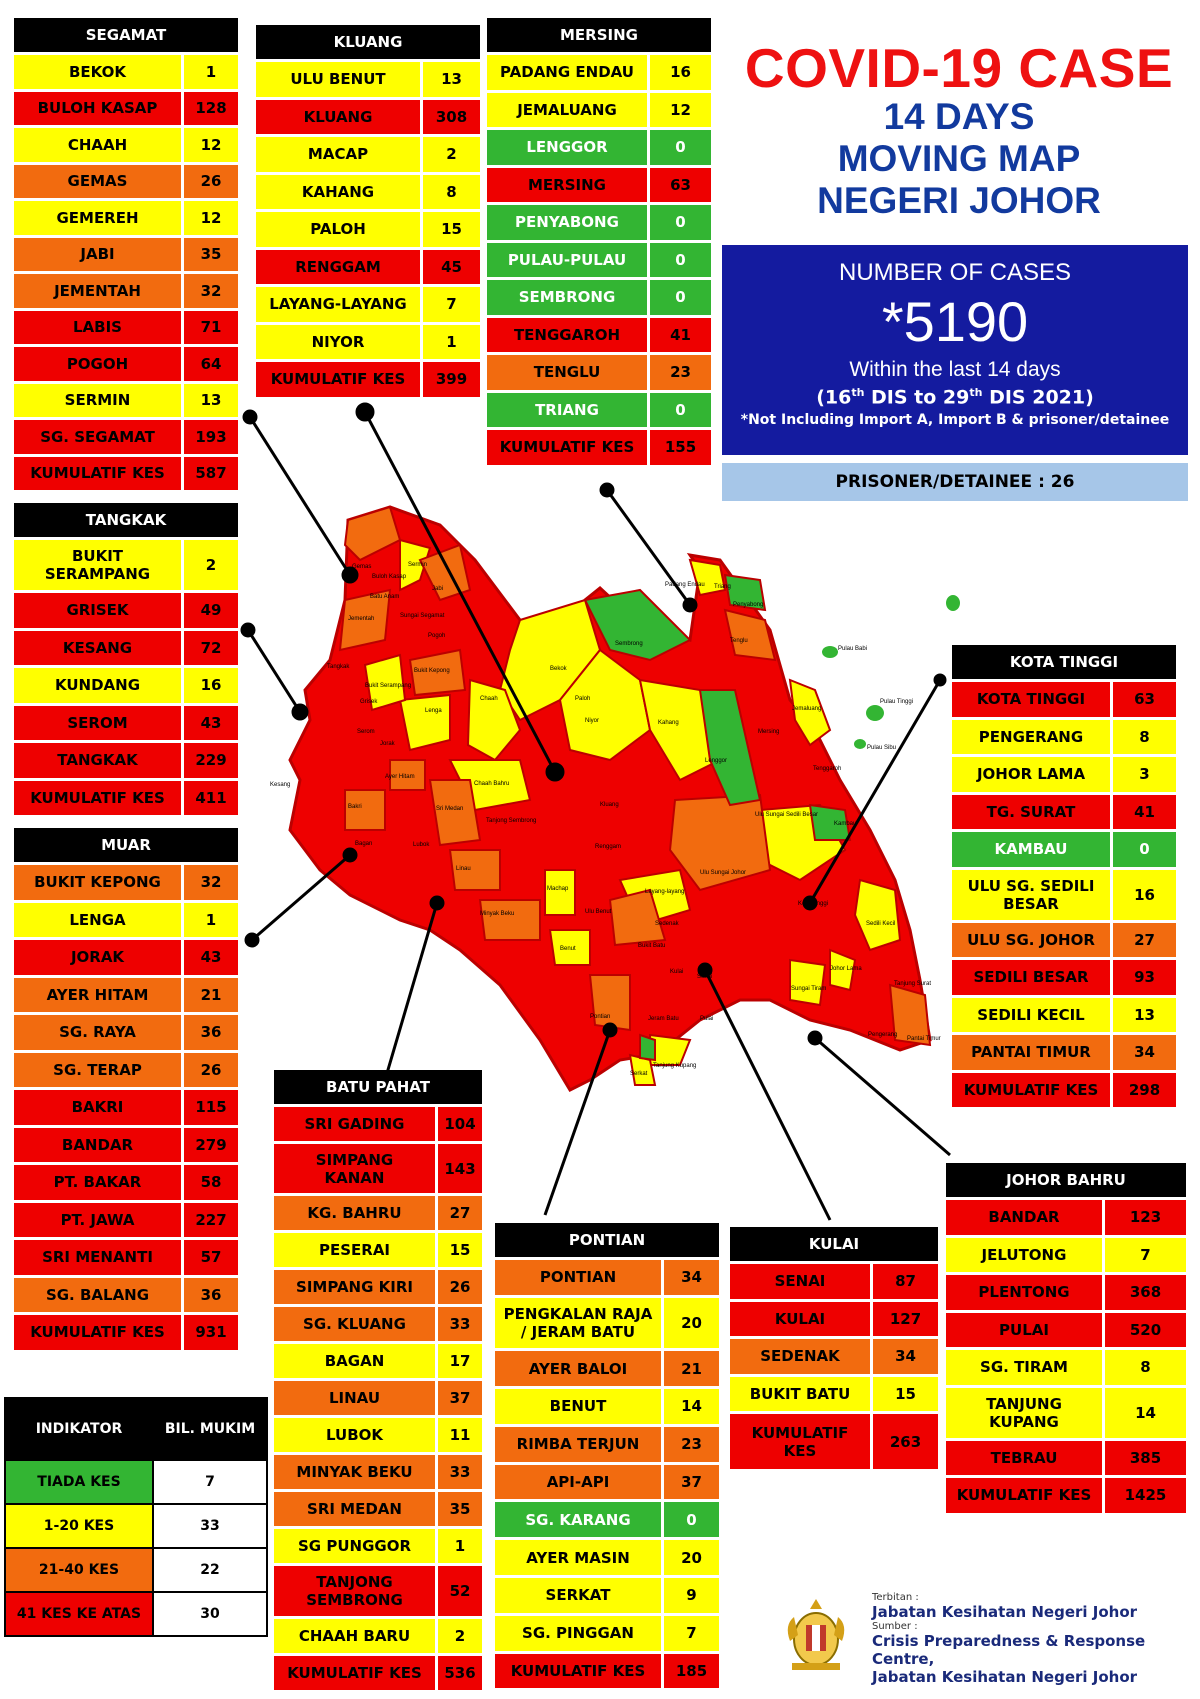 This screenshot has width=1200, height=1699. I want to click on table-row: GEMAS 26, so click(126, 181).